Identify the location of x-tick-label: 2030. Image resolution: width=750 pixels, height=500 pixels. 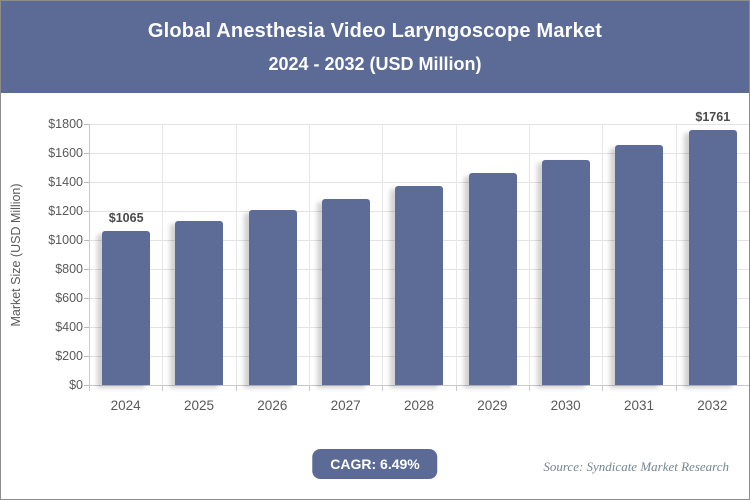
(565, 405).